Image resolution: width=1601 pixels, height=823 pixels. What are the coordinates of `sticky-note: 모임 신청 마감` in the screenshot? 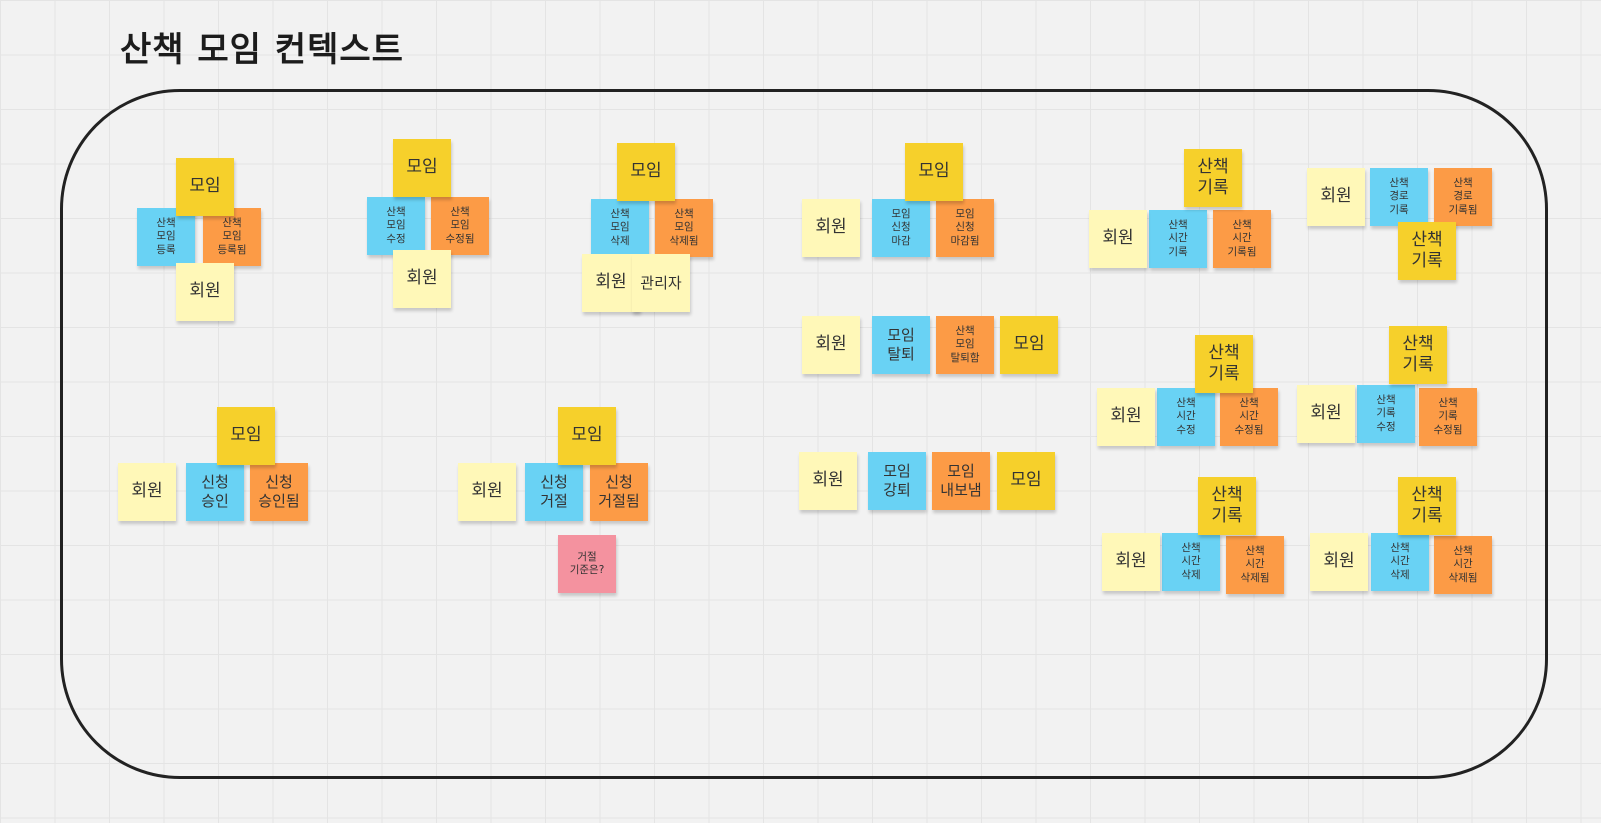 It's located at (901, 228).